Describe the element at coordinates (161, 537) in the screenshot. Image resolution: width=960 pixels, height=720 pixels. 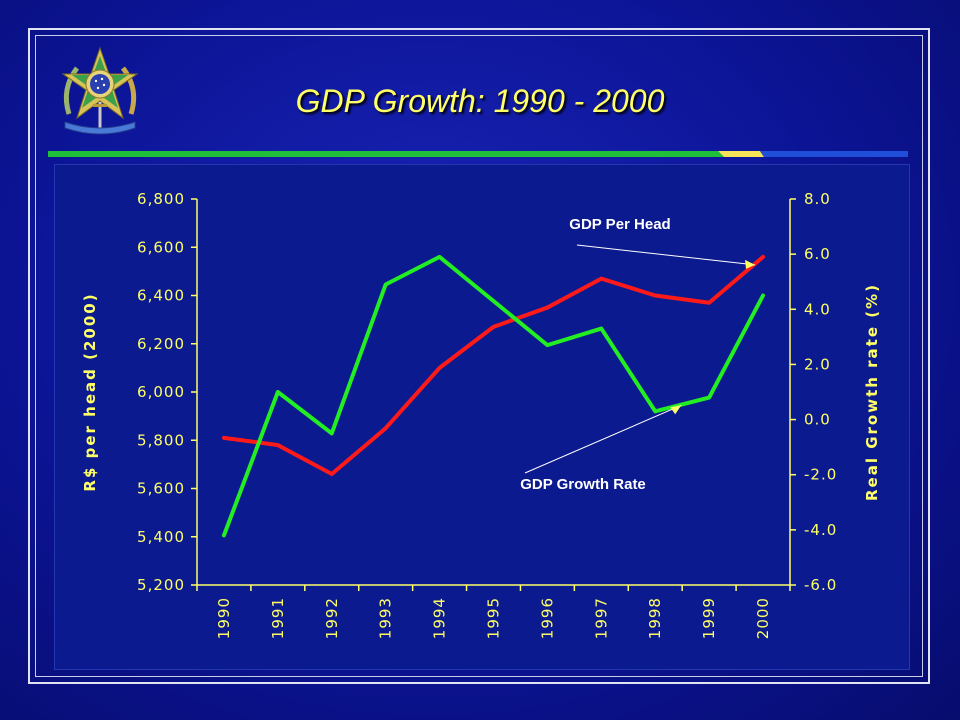
I see `left-tick-label: 5,400` at that location.